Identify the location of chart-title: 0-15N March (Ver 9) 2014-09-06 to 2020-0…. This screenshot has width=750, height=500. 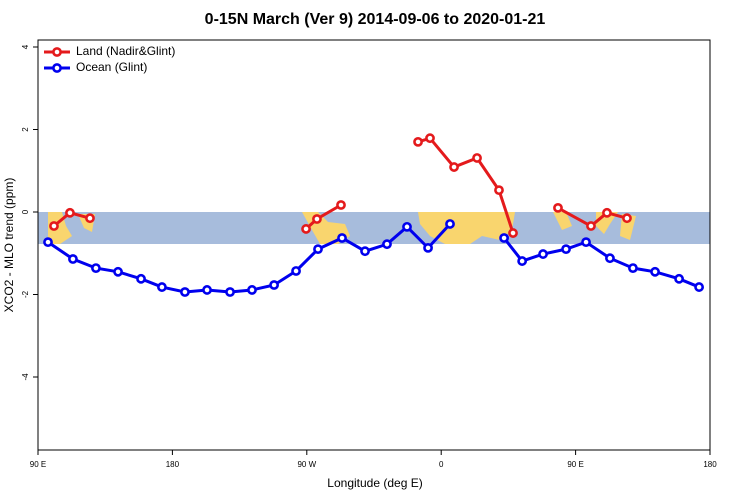
(375, 19).